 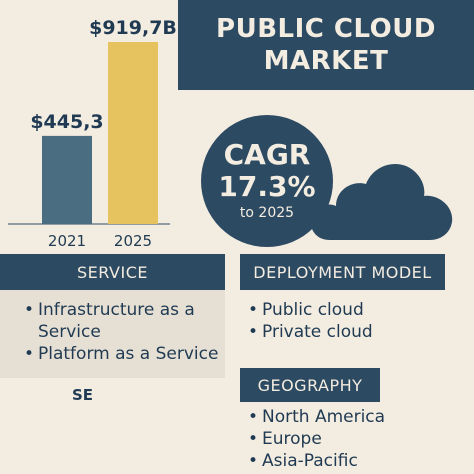 What do you see at coordinates (133, 28) in the screenshot?
I see `data-label-2025: $919,7B` at bounding box center [133, 28].